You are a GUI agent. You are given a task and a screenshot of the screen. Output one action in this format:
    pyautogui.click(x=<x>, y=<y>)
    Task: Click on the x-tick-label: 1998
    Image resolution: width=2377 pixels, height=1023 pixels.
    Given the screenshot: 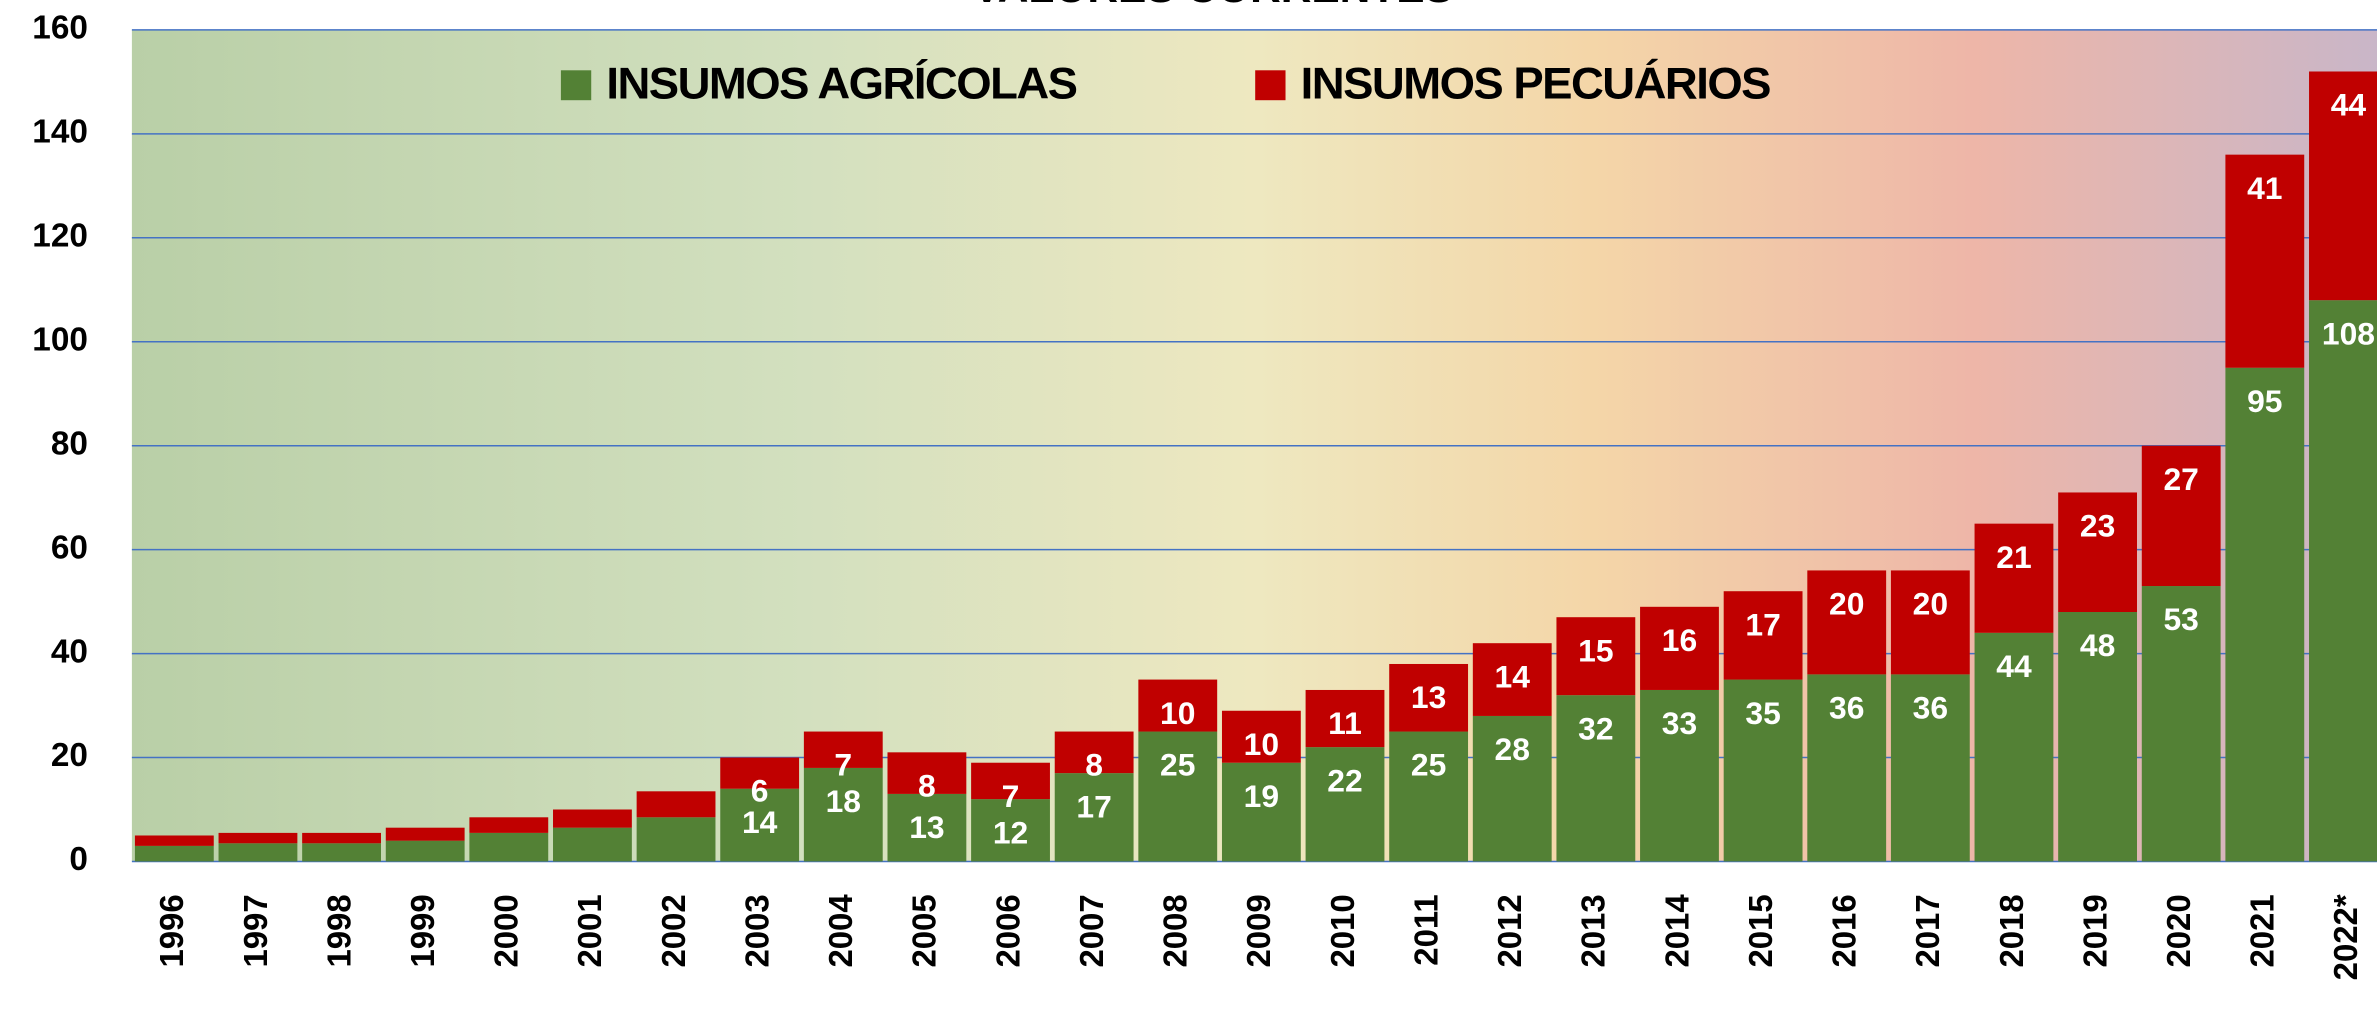 What is the action you would take?
    pyautogui.click(x=339, y=930)
    